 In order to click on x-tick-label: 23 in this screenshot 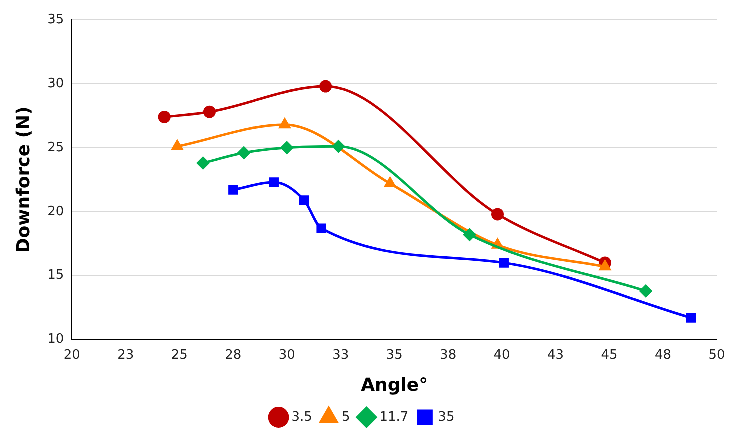, I will do `click(126, 355)`.